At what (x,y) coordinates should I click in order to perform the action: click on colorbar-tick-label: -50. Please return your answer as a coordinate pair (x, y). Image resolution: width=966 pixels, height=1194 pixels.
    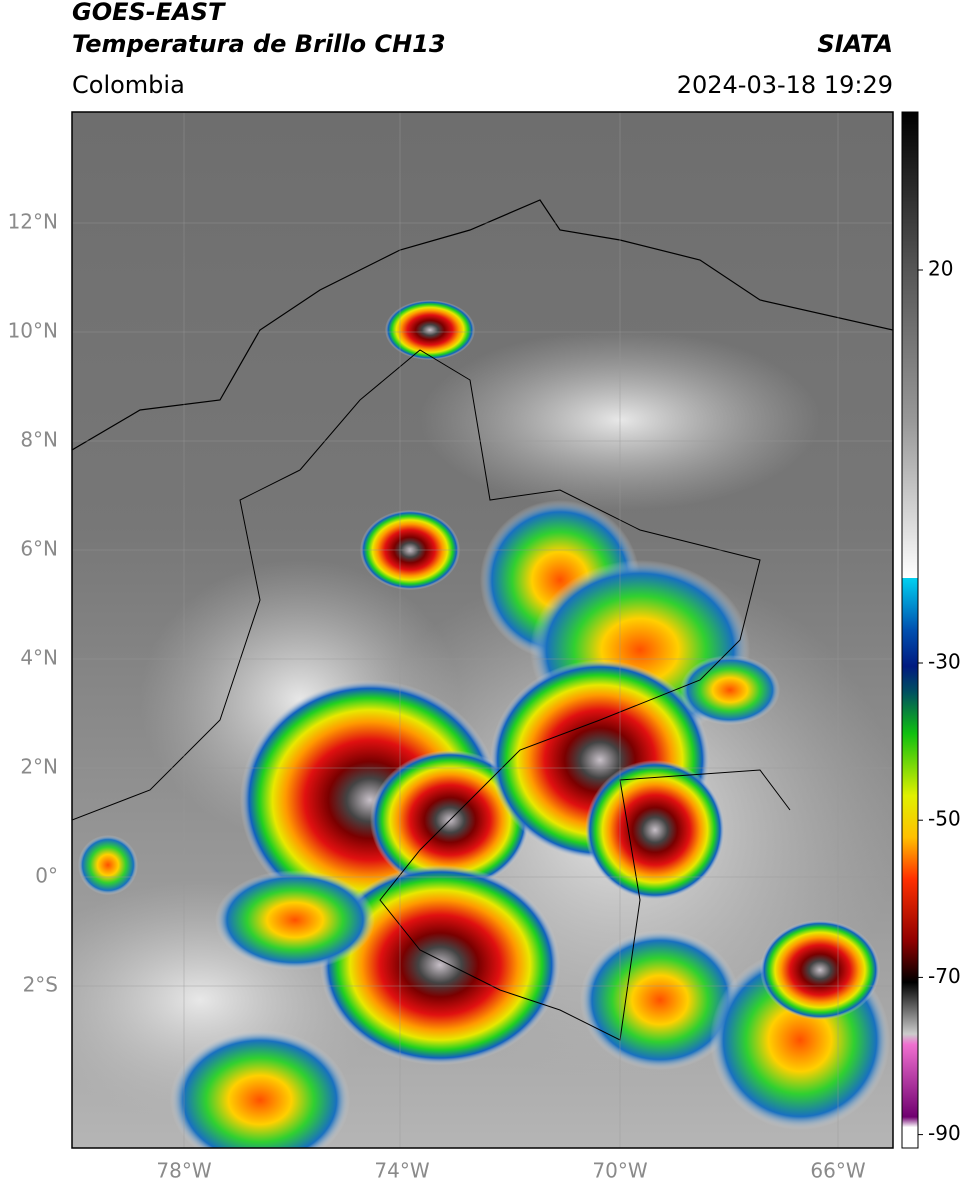
    Looking at the image, I should click on (944, 819).